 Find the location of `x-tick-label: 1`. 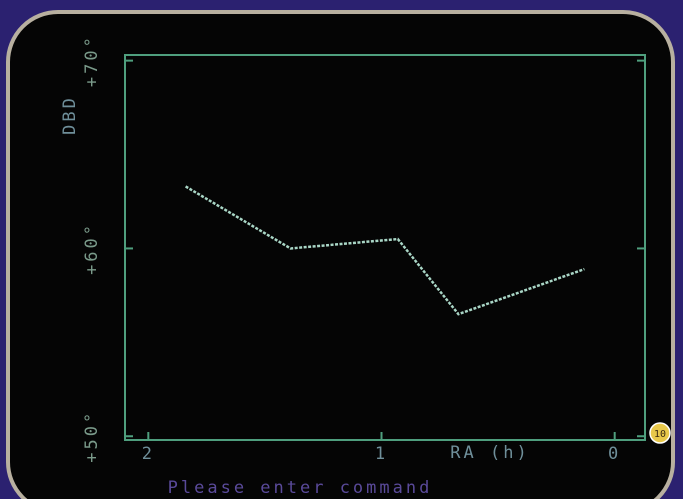

x-tick-label: 1 is located at coordinates (381, 454).